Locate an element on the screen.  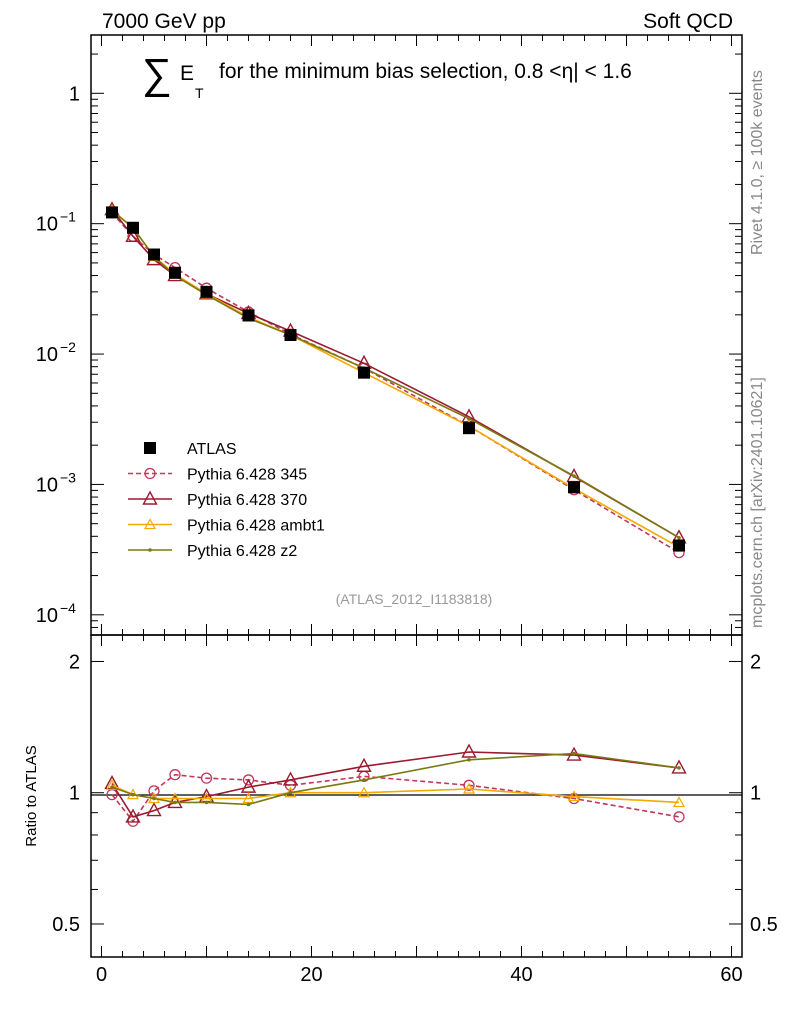
title-eta: η is located at coordinates (568, 71).